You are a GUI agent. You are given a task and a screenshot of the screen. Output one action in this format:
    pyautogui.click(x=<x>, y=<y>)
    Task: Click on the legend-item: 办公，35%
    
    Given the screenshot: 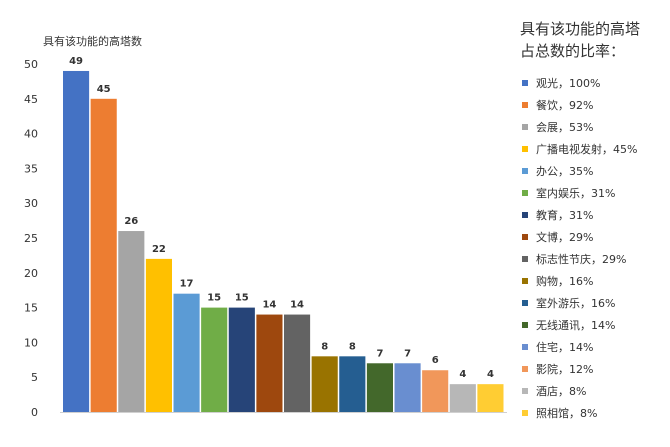 What is the action you would take?
    pyautogui.click(x=557, y=171)
    